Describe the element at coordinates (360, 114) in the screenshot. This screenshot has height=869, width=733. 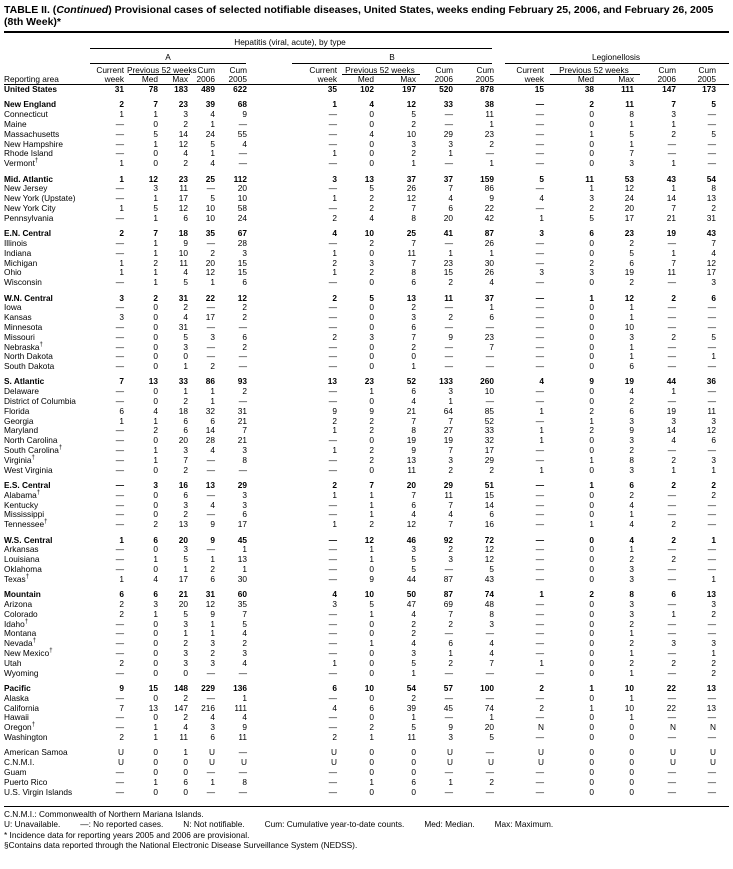
I see `table-row: Connecticut 1 1 3 4 9—0 5—11—0 8 3—` at that location.